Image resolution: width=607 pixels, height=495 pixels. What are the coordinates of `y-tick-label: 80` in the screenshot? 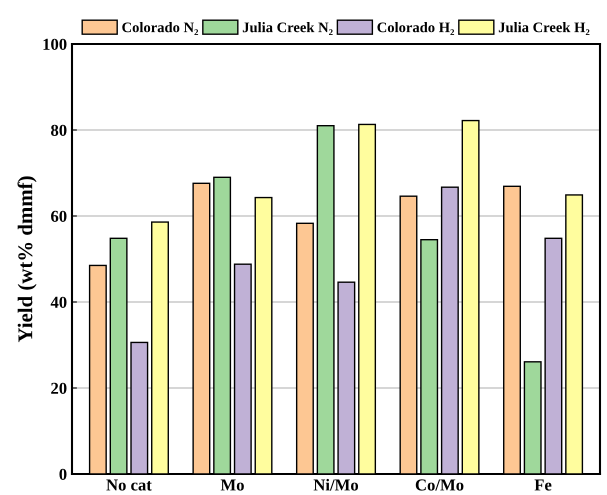 It's located at (59, 130).